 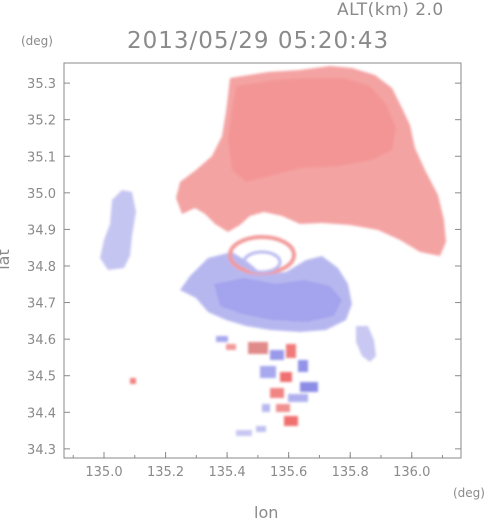 What do you see at coordinates (266, 512) in the screenshot?
I see `x-axis-label: lon` at bounding box center [266, 512].